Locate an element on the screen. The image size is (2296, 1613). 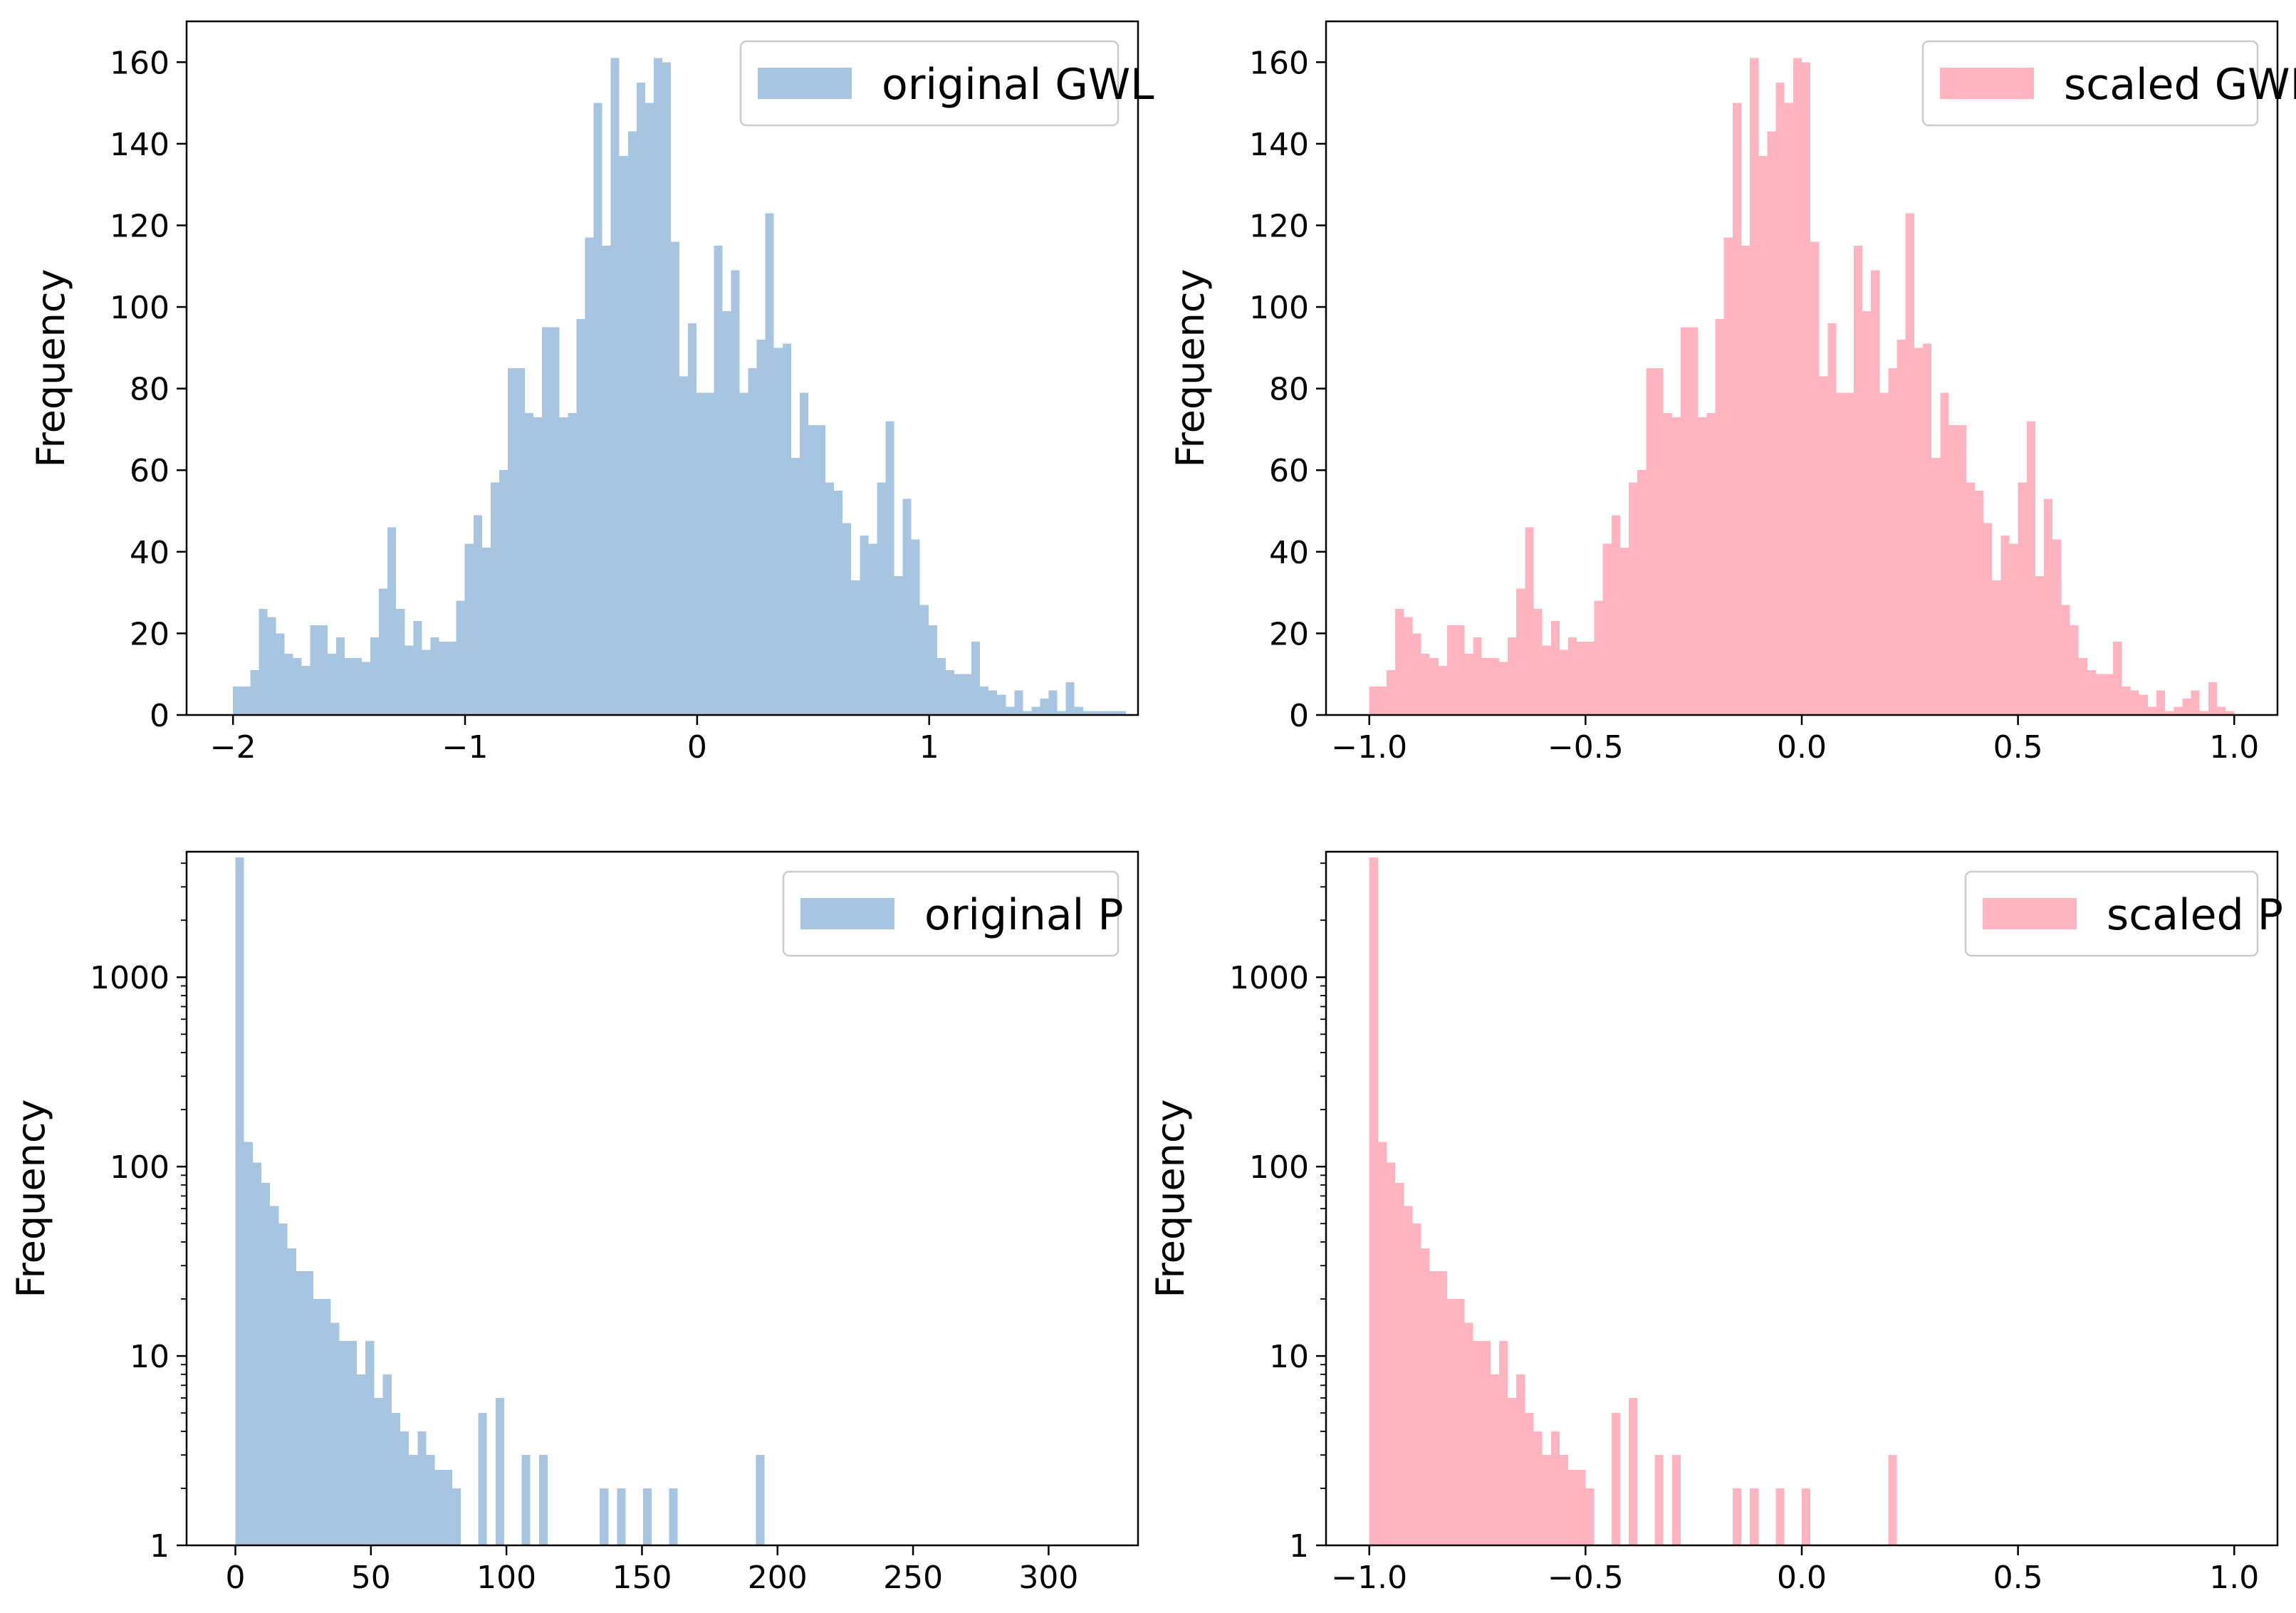
y-tick-label: 60 is located at coordinates (1289, 471).